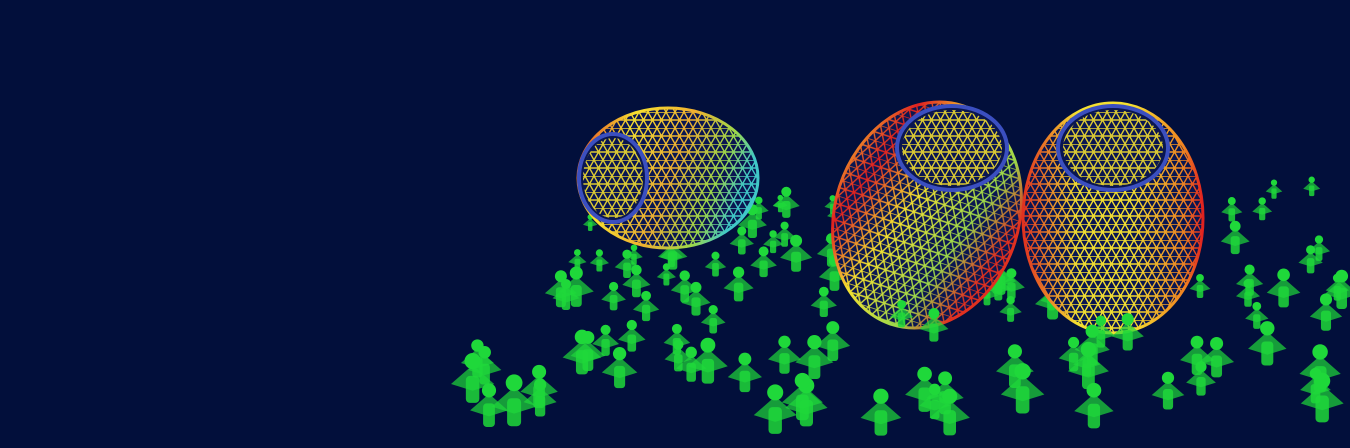 This screenshot has width=1350, height=448. I want to click on vessel-middle, so click(927, 215).